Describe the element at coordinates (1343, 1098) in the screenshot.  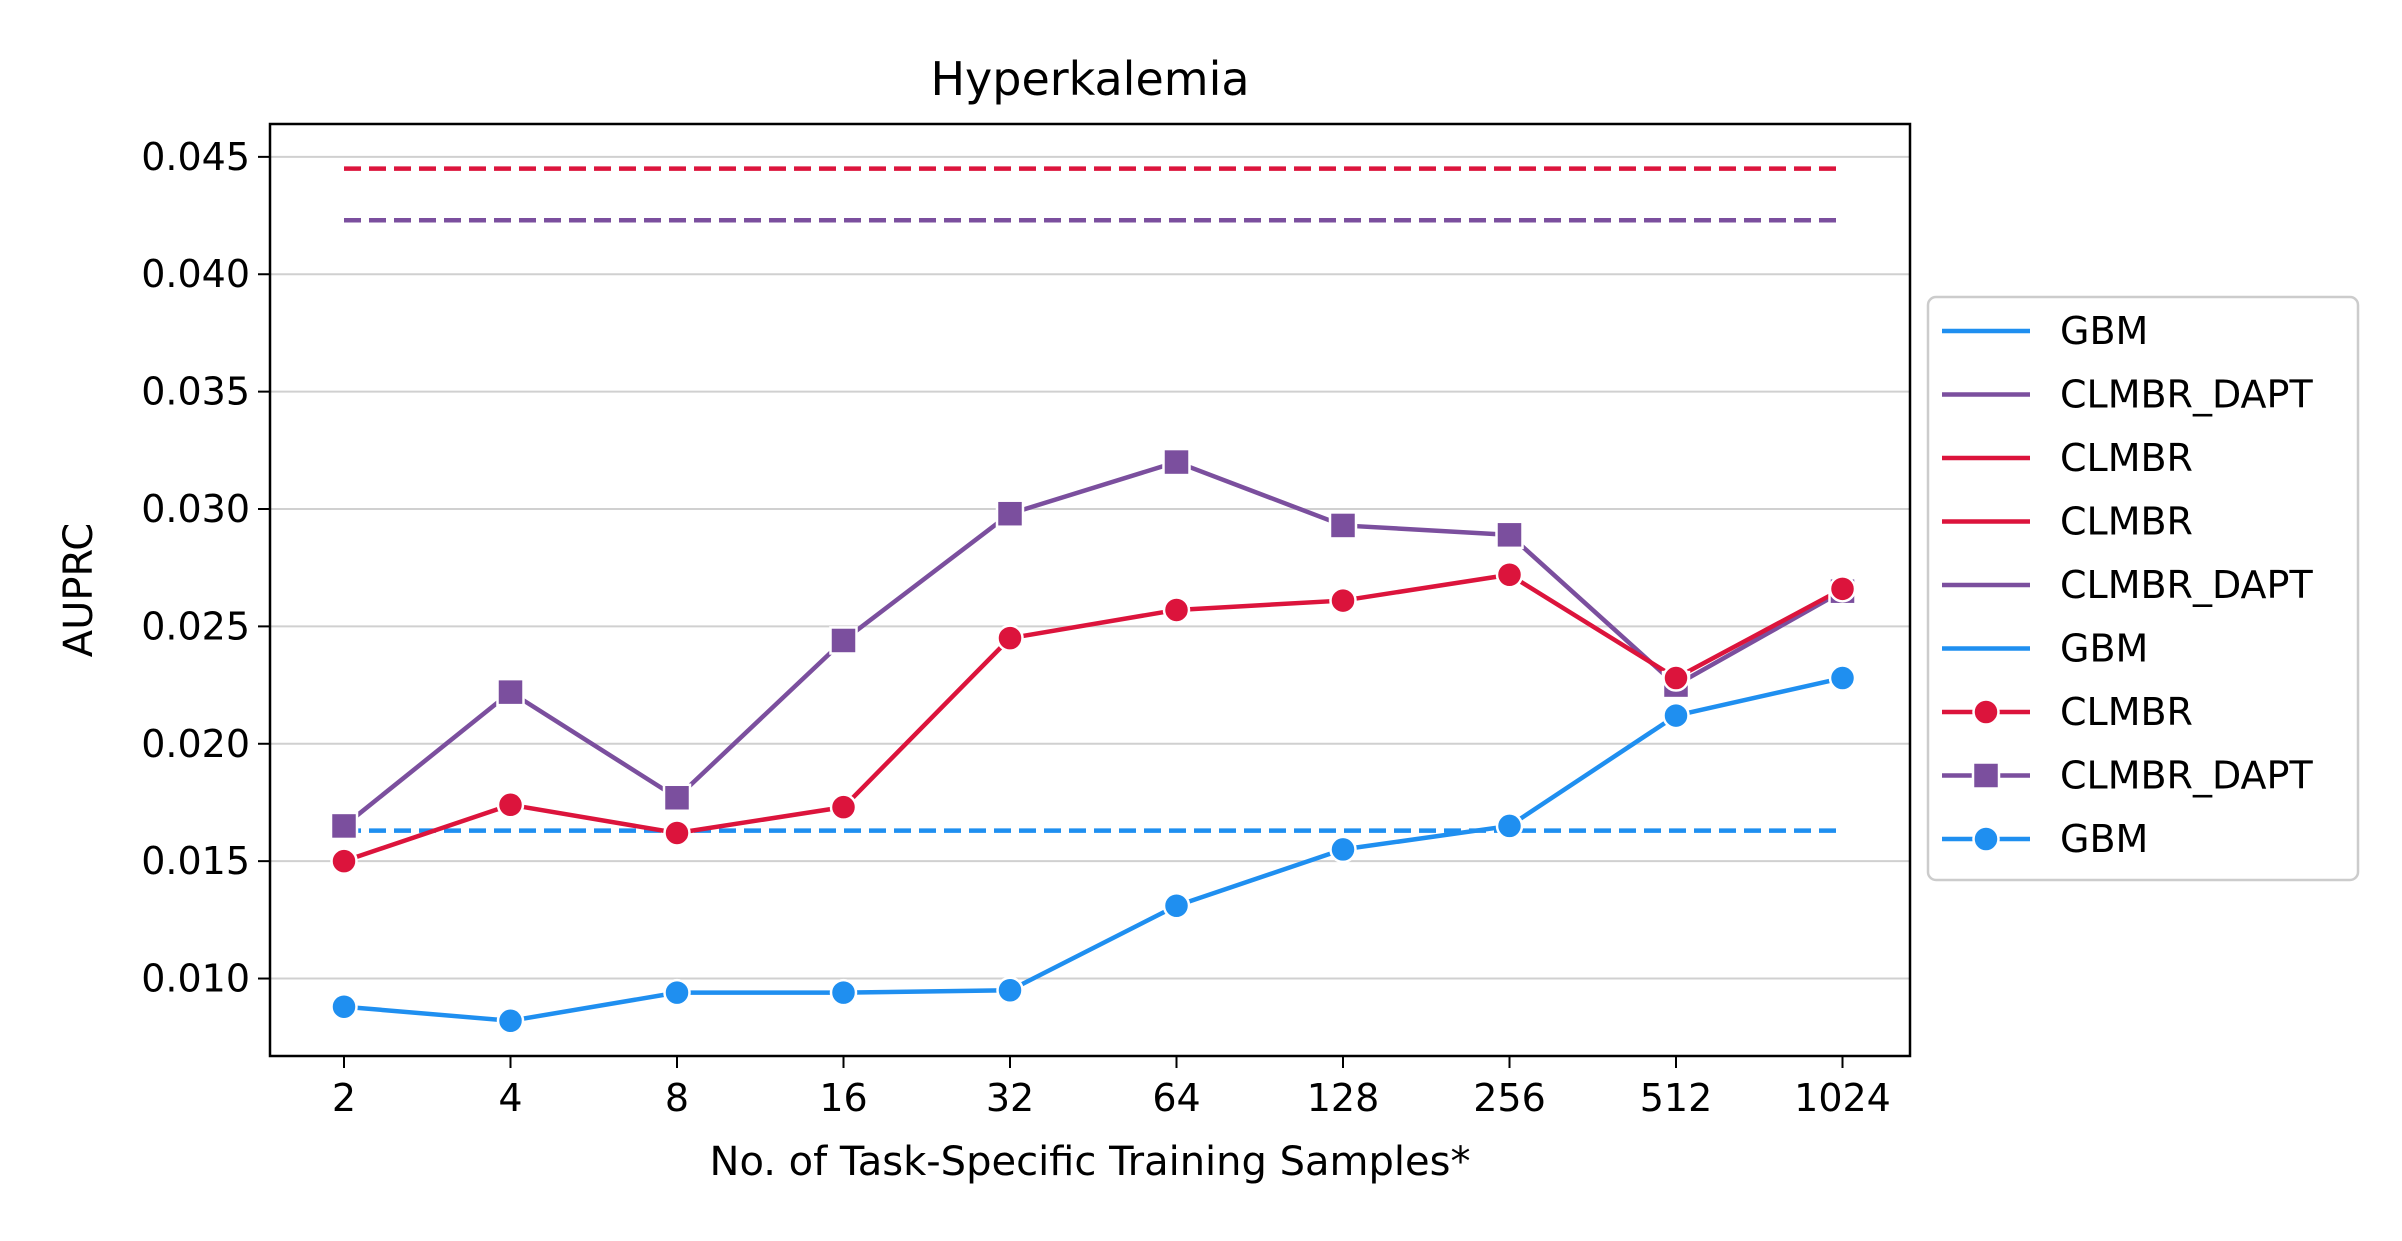
I see `x-tick-label: 128` at that location.